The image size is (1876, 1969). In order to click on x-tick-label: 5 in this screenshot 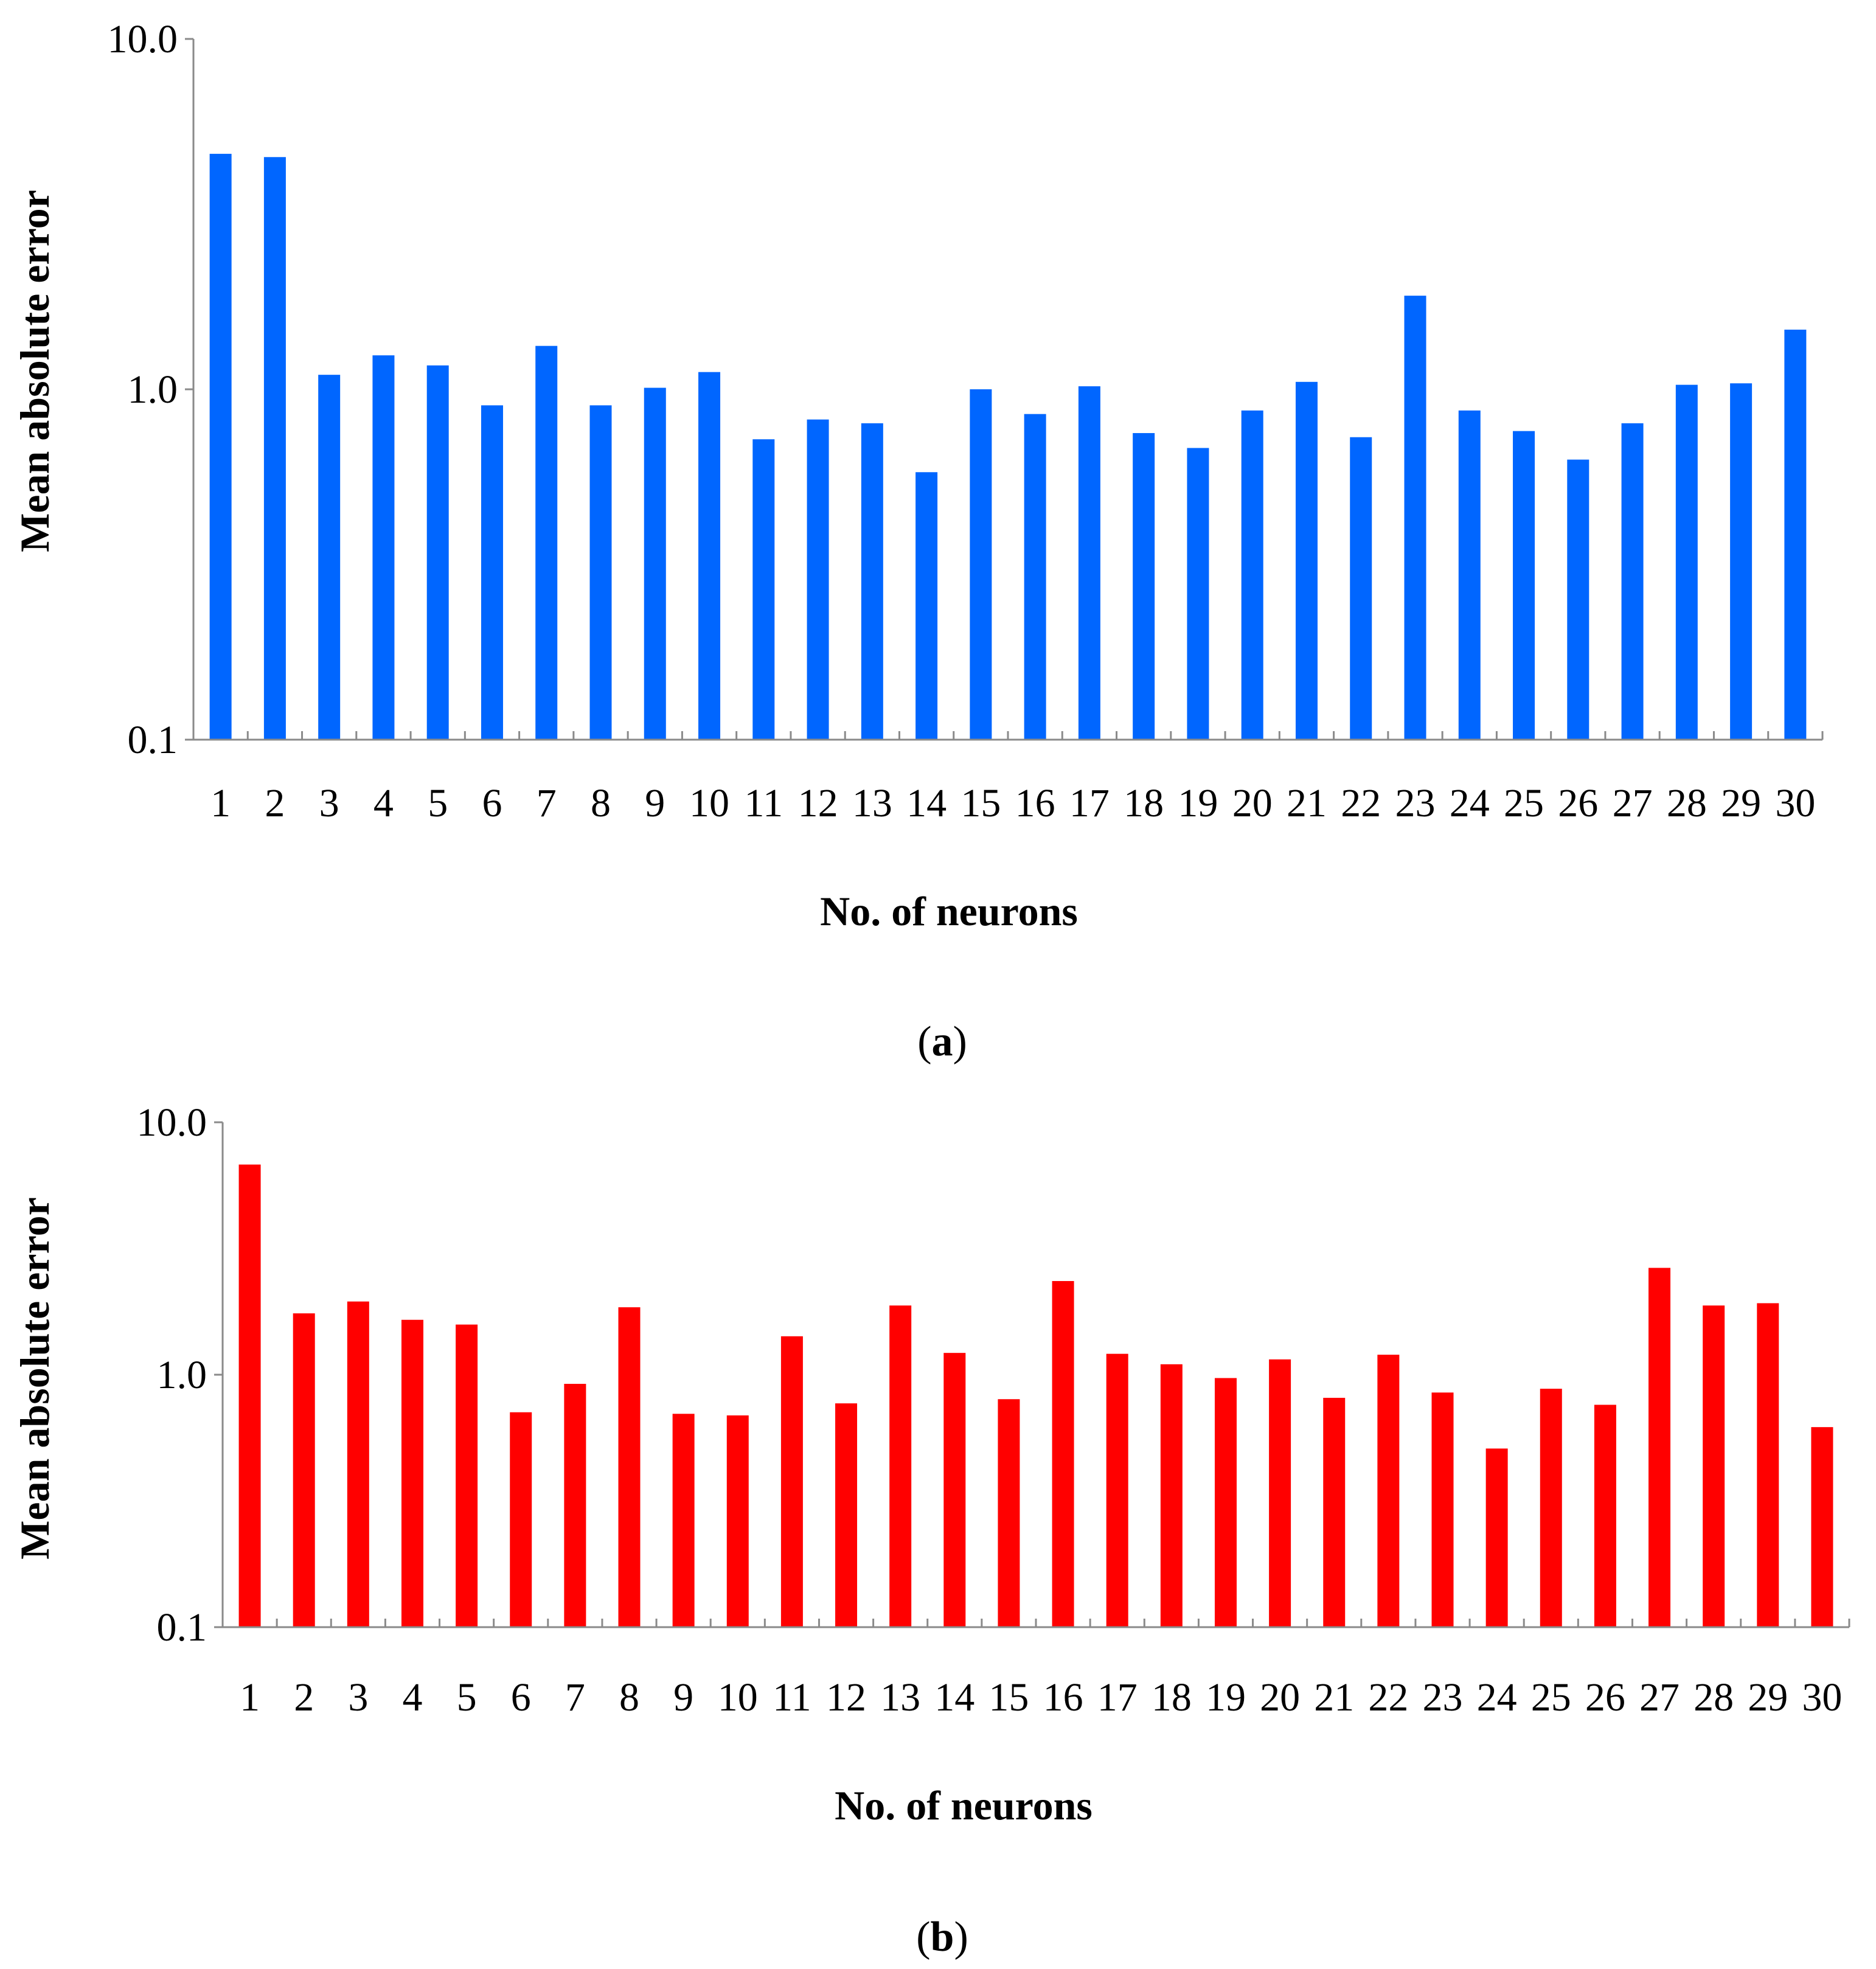, I will do `click(467, 1697)`.